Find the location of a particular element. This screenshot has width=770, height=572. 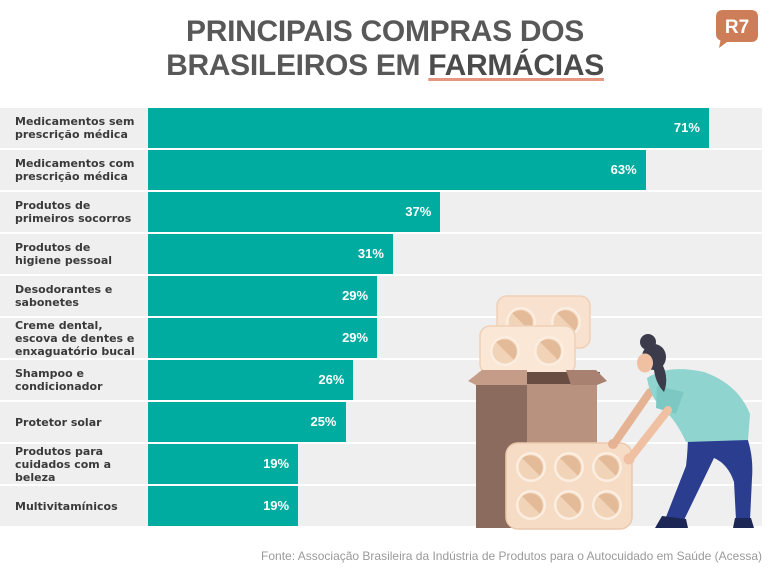

category-label: Protetor solar is located at coordinates (58, 422).